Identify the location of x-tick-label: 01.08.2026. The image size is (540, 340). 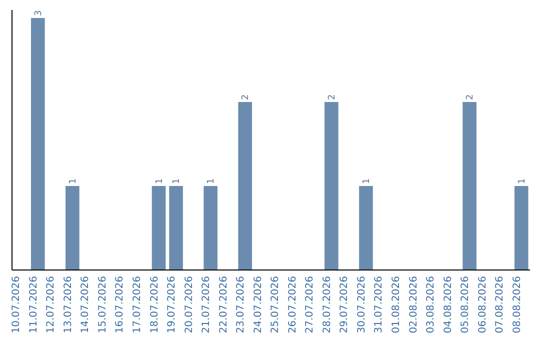
(396, 305).